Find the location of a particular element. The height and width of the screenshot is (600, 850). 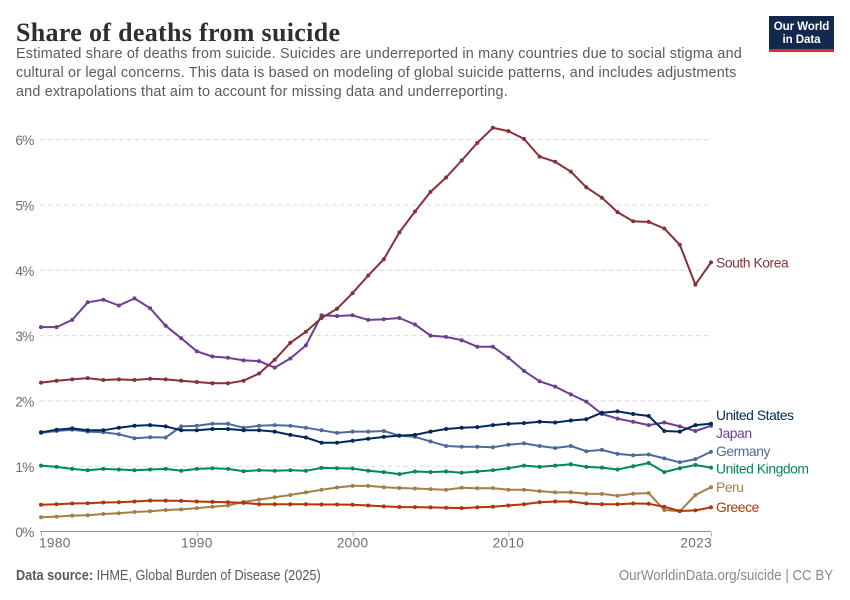

svg-text: Peru is located at coordinates (730, 487).